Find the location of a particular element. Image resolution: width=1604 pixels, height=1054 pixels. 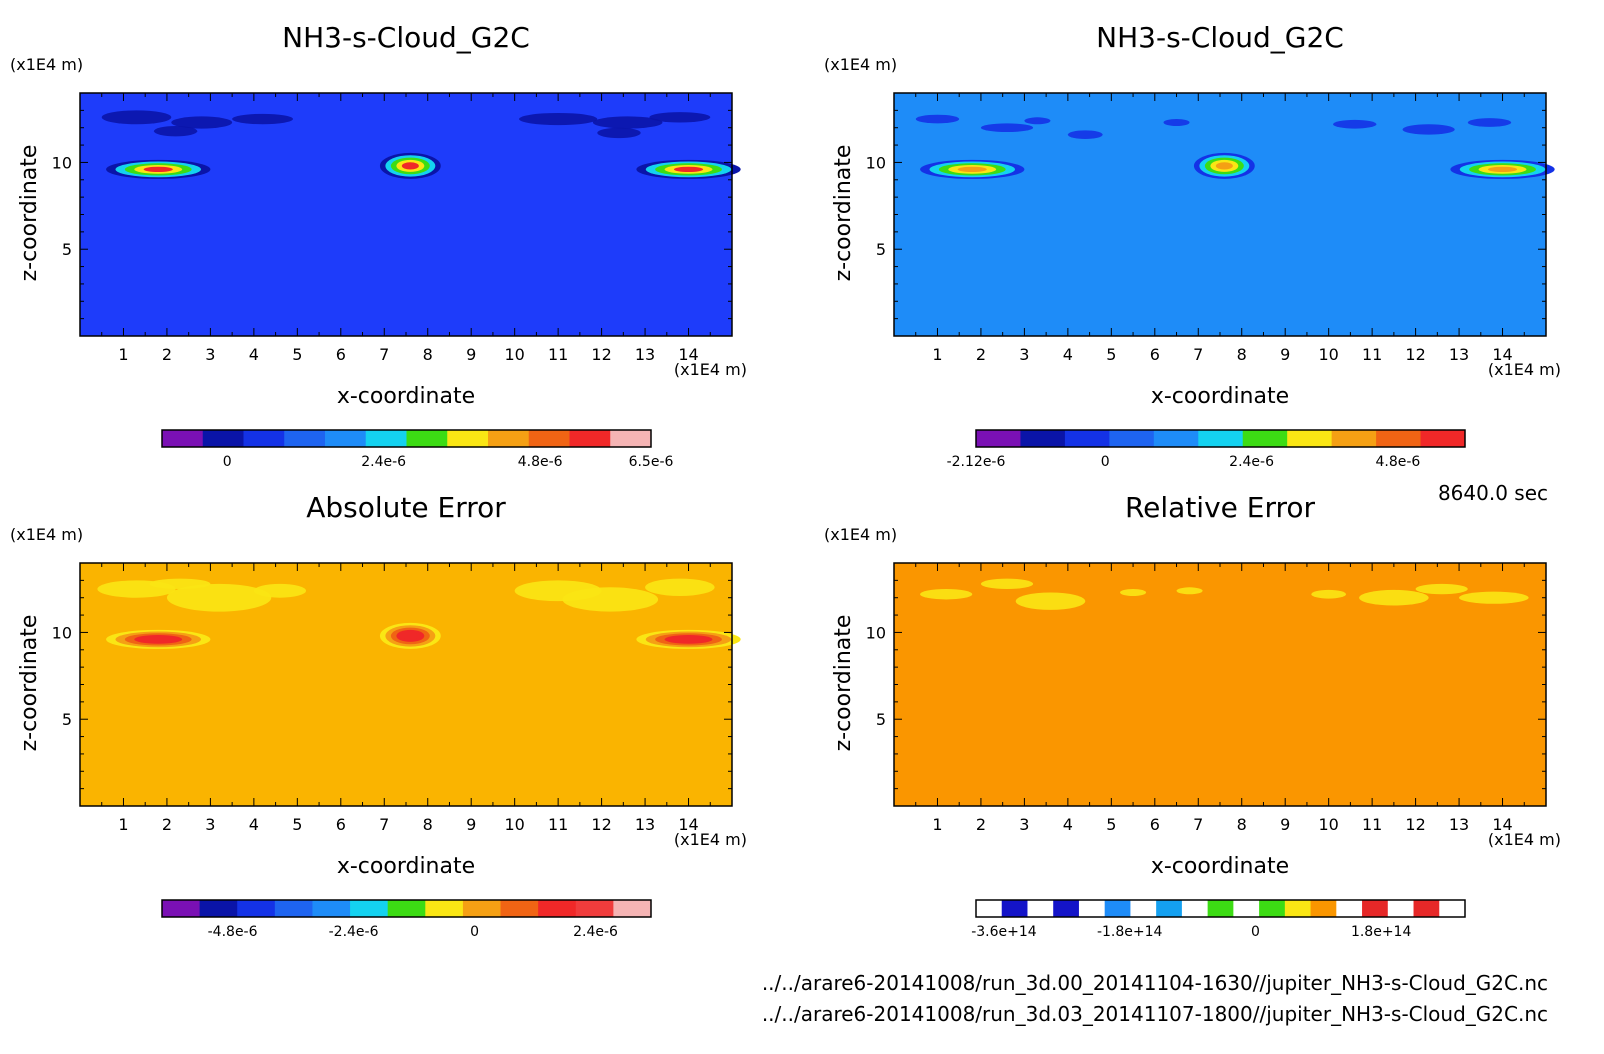

y-axis-label: z-coordinate is located at coordinates (29, 683).